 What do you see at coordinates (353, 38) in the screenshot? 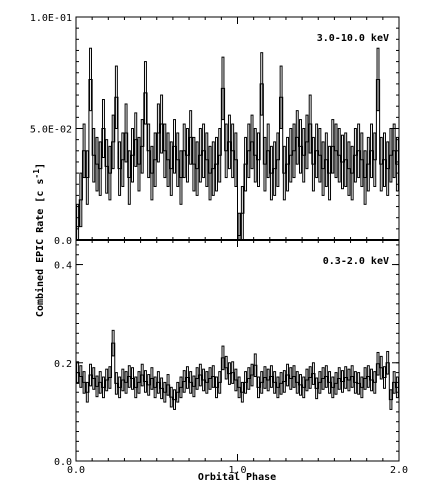
I see `energy-band-annotation: 3.0-10.0 keV` at bounding box center [353, 38].